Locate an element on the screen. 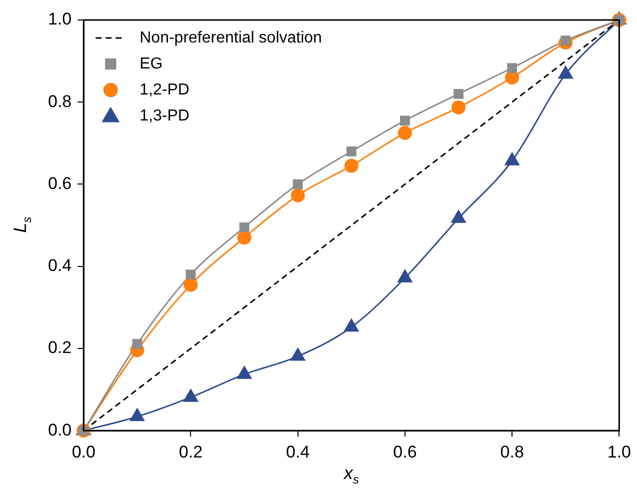 The image size is (637, 503). x-tick-label: 0.4 is located at coordinates (298, 452).